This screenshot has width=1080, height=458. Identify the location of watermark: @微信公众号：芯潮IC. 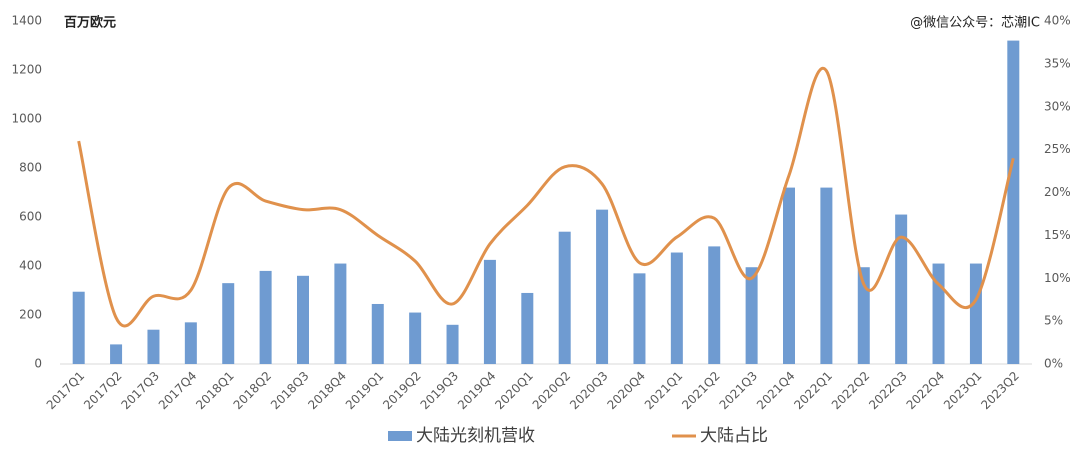
(975, 23).